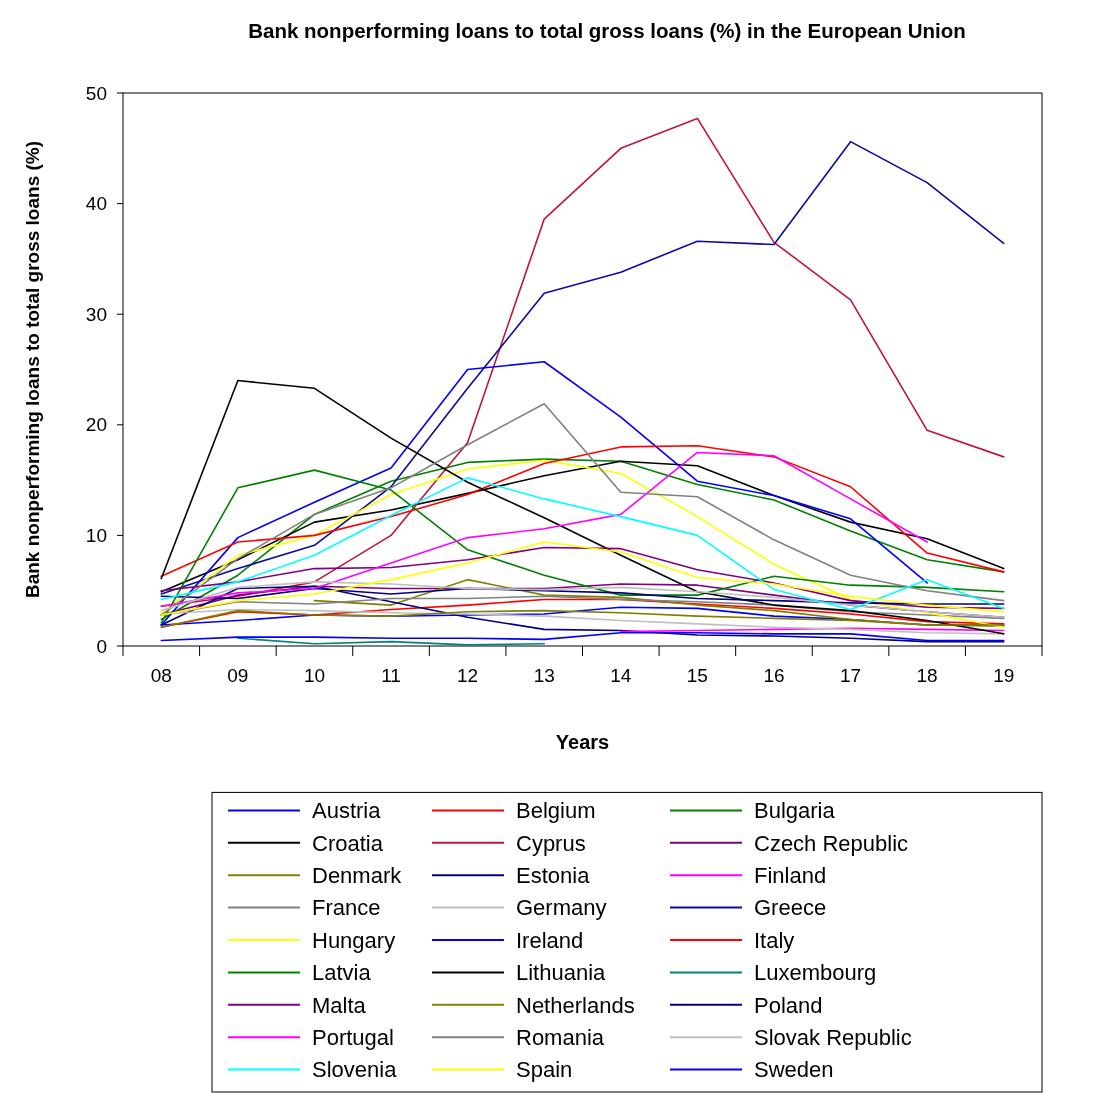  I want to click on legend-label: France, so click(346, 908).